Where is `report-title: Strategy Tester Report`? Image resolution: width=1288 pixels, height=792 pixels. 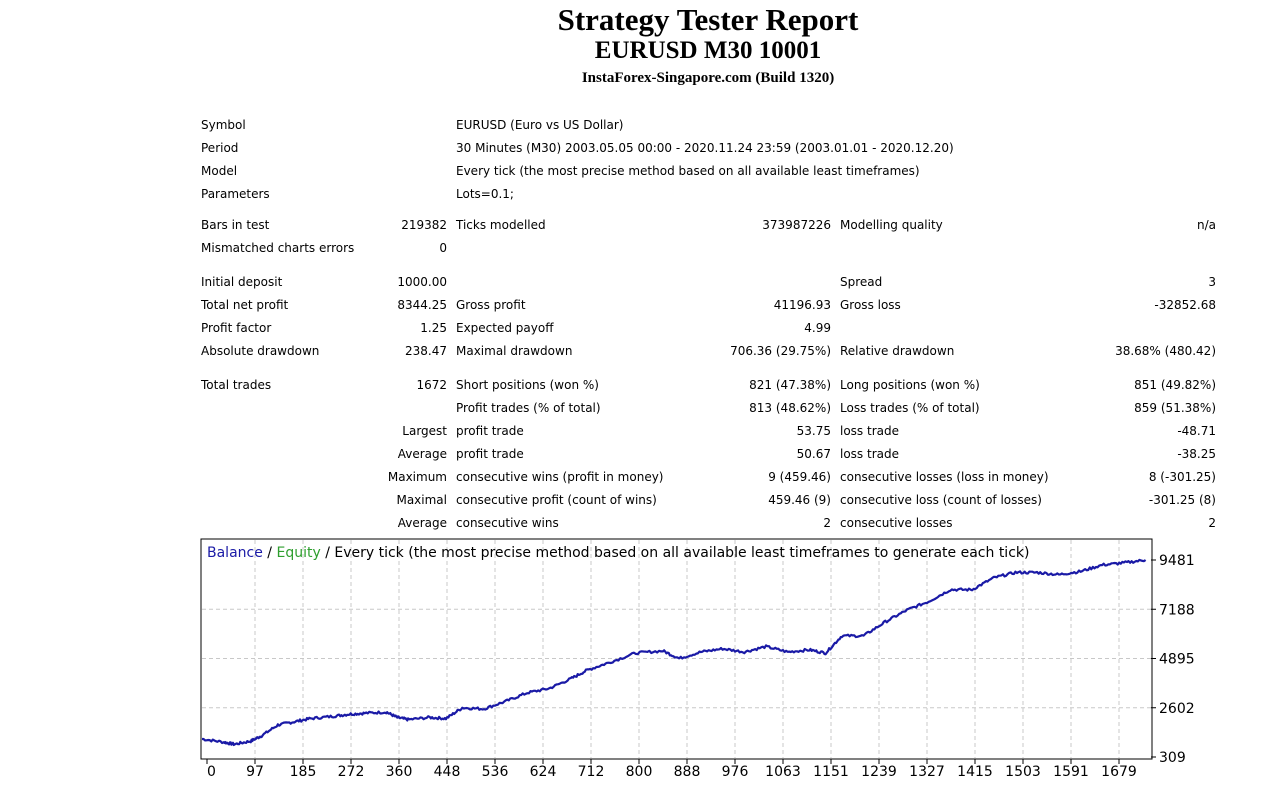 report-title: Strategy Tester Report is located at coordinates (708, 19).